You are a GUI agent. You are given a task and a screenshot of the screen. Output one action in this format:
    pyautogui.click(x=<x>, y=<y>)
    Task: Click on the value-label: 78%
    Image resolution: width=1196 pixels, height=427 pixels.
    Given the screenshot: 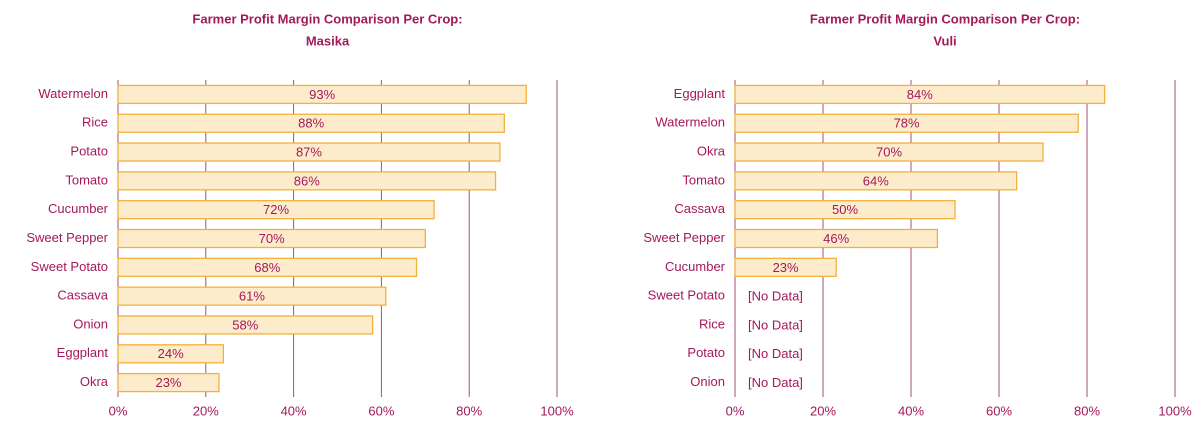 What is the action you would take?
    pyautogui.click(x=907, y=123)
    